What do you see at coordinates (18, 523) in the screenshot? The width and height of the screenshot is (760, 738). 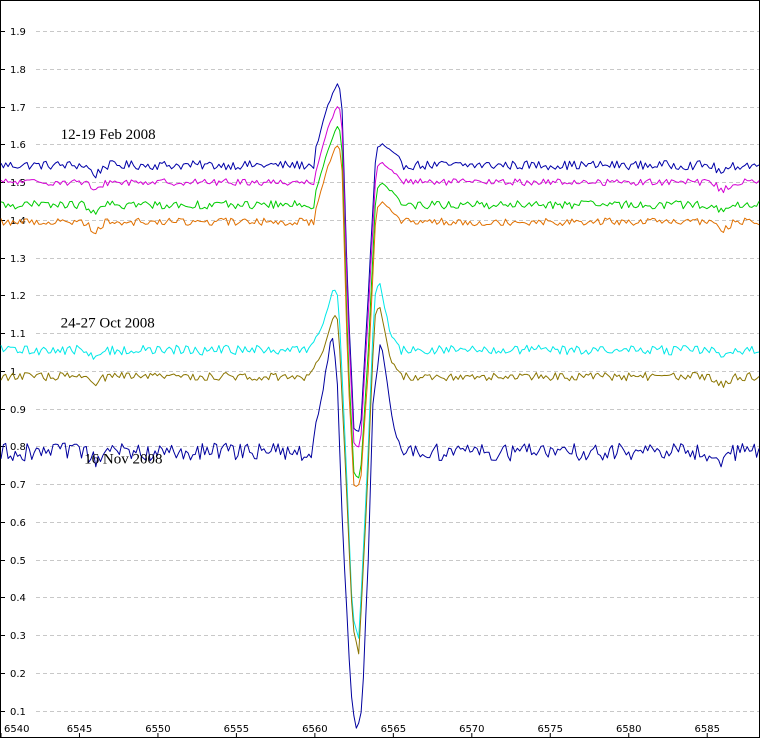 I see `y-tick-label: 0.6` at bounding box center [18, 523].